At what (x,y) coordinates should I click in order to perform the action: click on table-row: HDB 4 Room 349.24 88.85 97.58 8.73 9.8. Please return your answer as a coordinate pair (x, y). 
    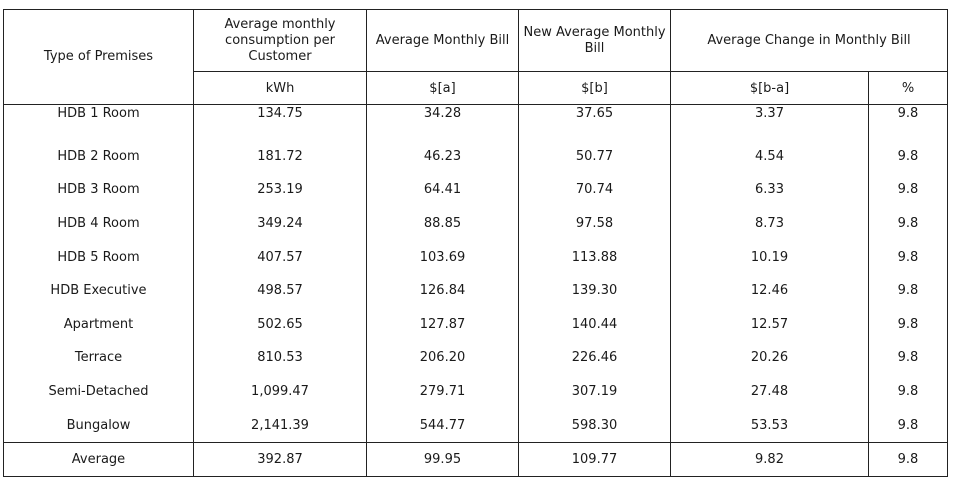
    Looking at the image, I should click on (475, 223).